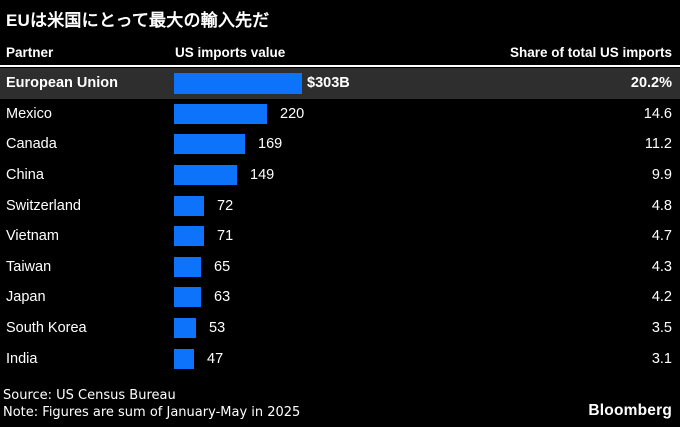 The image size is (680, 427). I want to click on table-row: South Korea 53 3.5, so click(340, 328).